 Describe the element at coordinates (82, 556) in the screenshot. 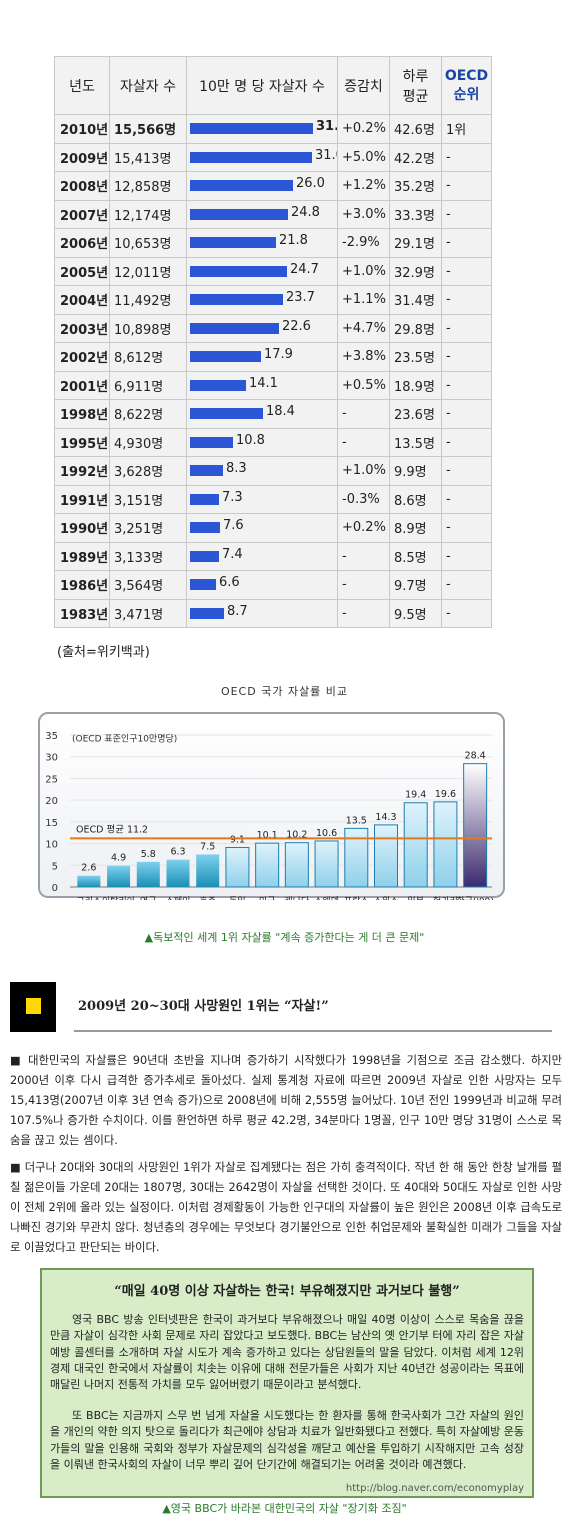

I see `cell-year: 1989년` at that location.